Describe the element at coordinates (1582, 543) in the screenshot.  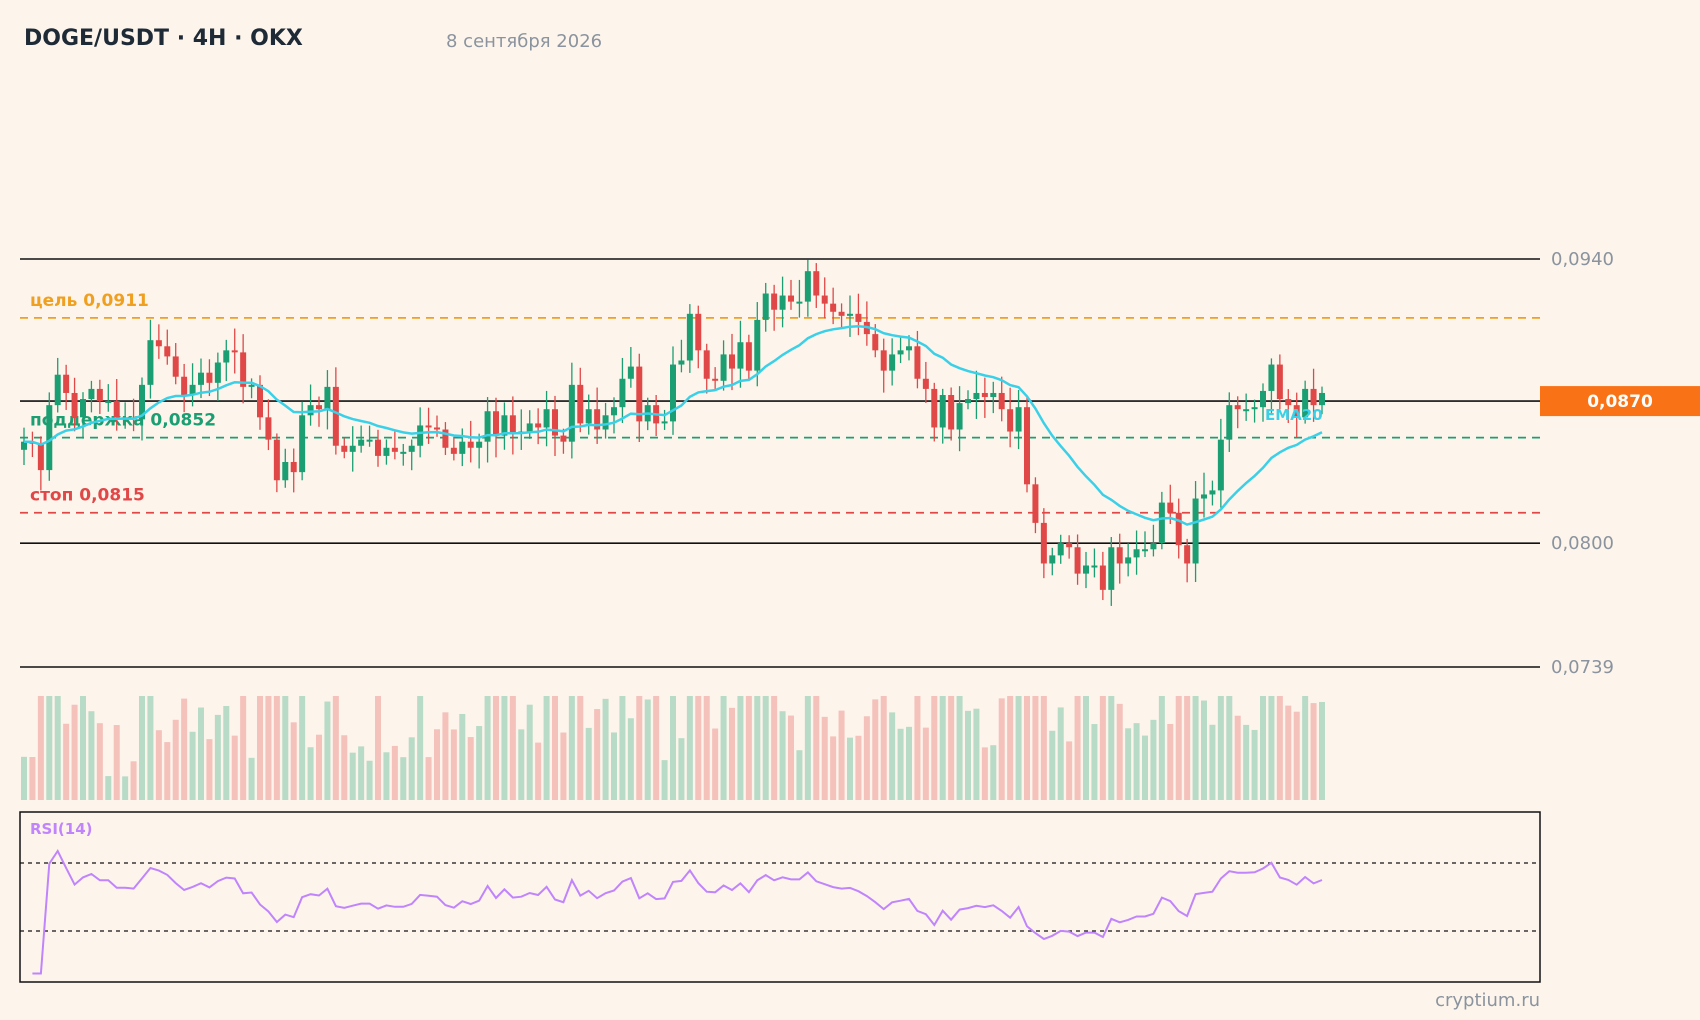
I see `y-tick-label: 0,0800` at that location.